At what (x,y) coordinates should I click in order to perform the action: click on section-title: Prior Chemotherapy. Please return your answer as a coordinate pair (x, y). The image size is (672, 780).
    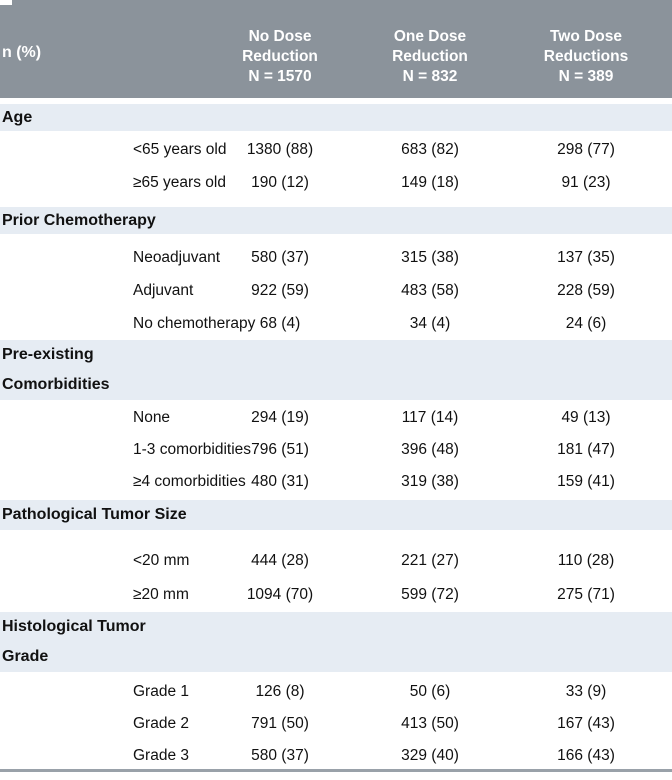
    Looking at the image, I should click on (79, 220).